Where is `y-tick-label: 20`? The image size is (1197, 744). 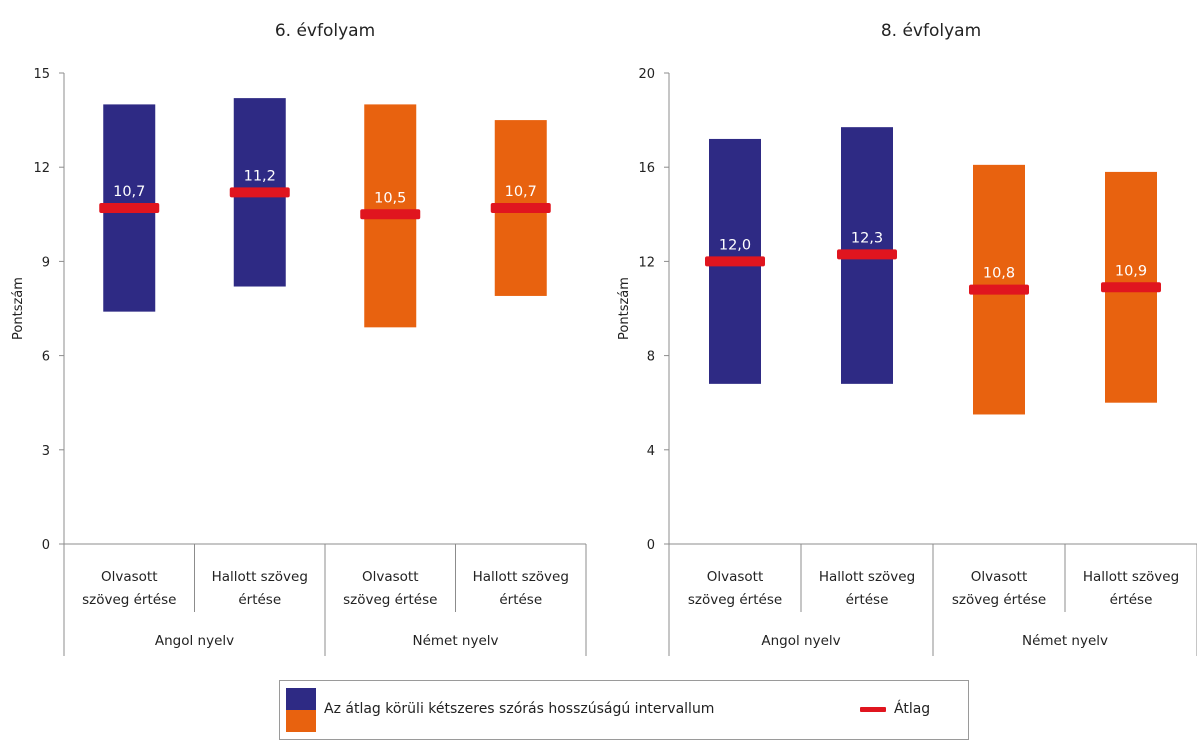 y-tick-label: 20 is located at coordinates (646, 74).